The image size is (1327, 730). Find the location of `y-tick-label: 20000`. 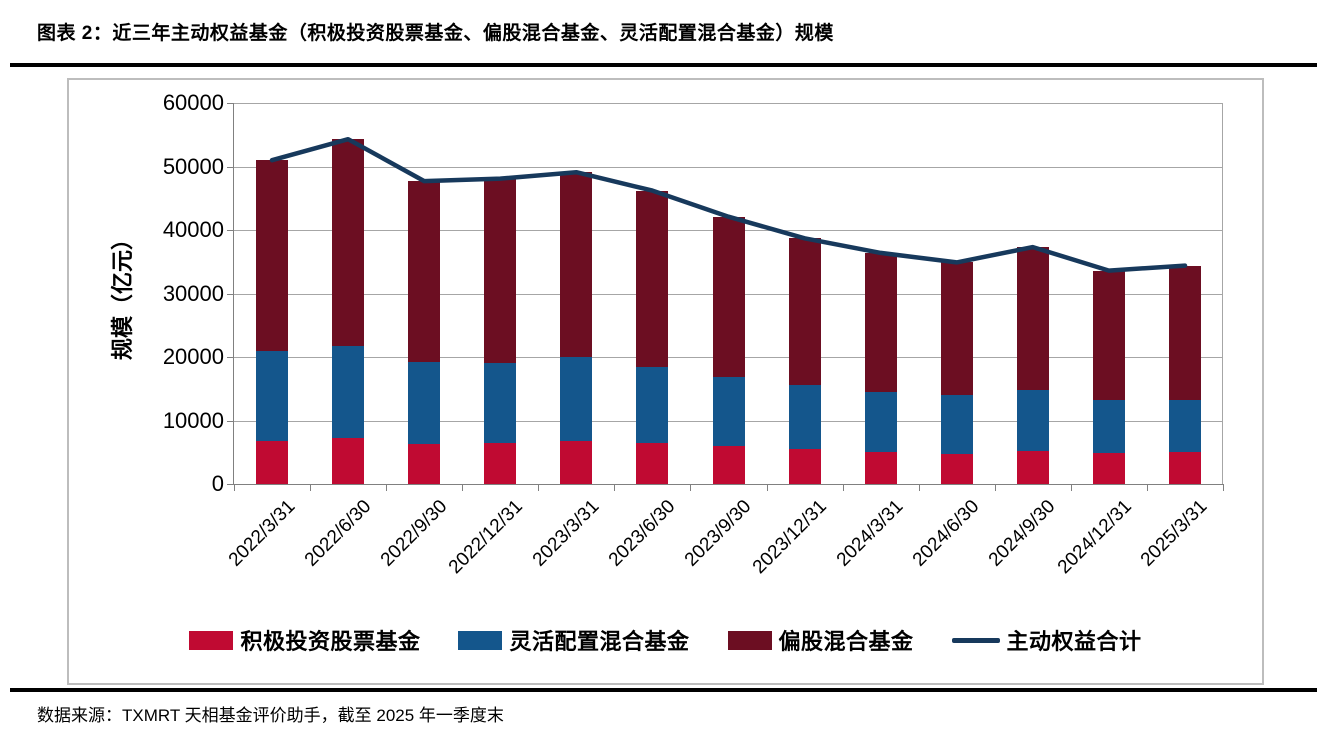

y-tick-label: 20000 is located at coordinates (193, 356).